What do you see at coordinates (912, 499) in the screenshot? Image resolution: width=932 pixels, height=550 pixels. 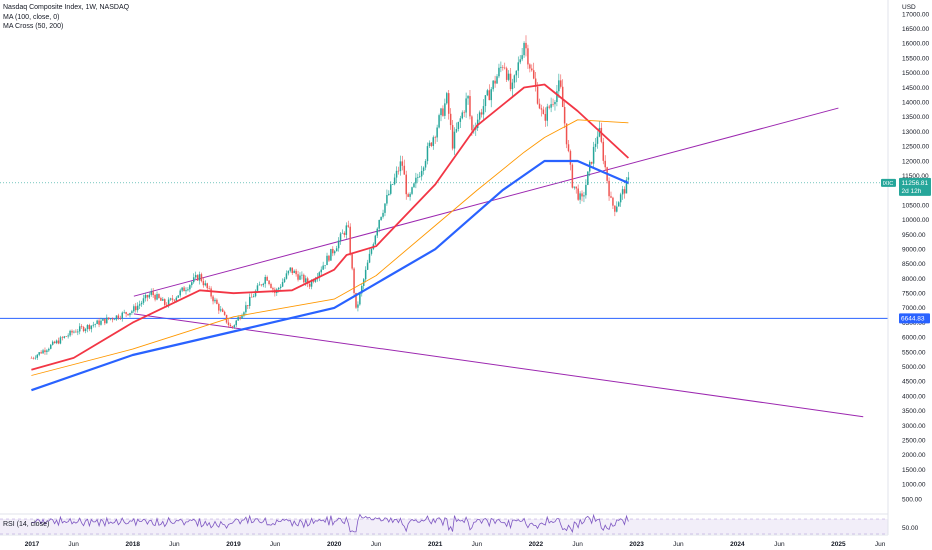 I see `y-tick-label: 500.00` at bounding box center [912, 499].